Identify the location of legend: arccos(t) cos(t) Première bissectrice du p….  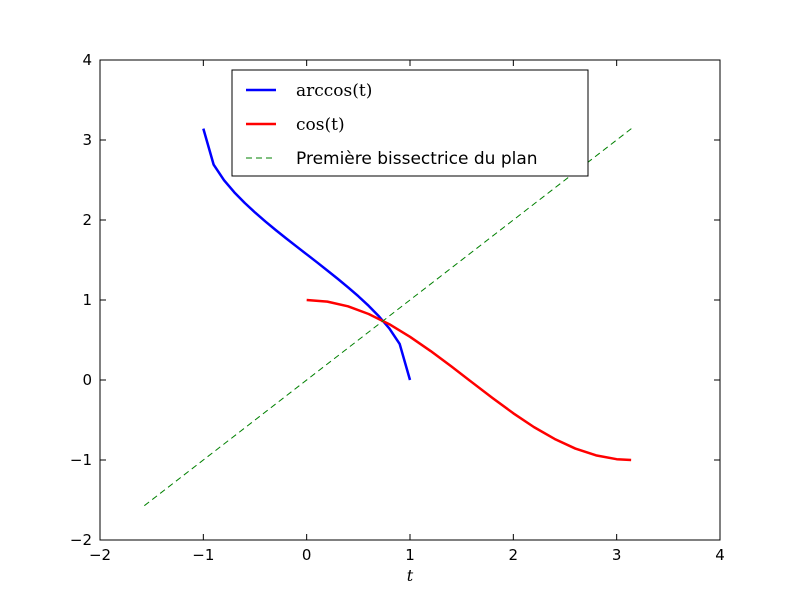
(410, 123).